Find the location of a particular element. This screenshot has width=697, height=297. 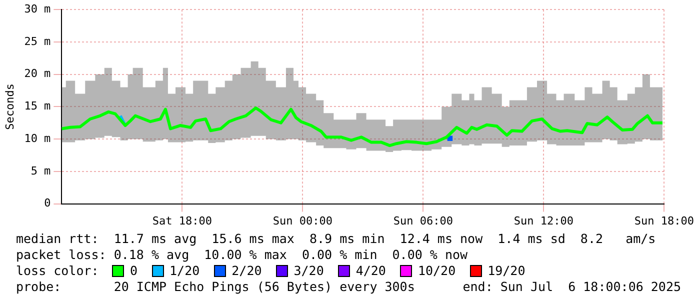

x-tick-label: Sun 00:00 is located at coordinates (302, 221).